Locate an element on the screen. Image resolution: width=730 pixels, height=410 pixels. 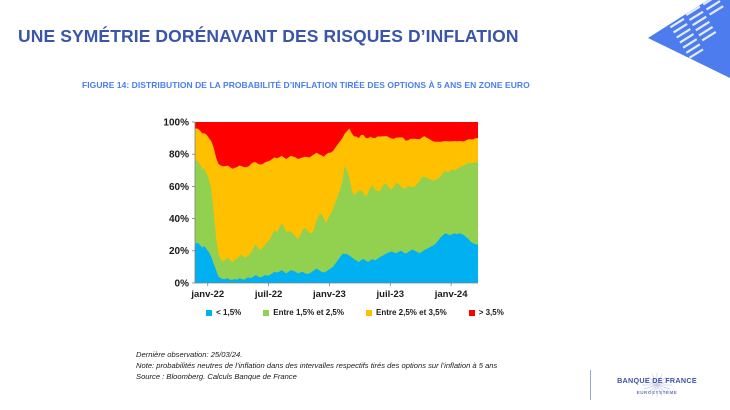
starburst-icon is located at coordinates (657, 384).